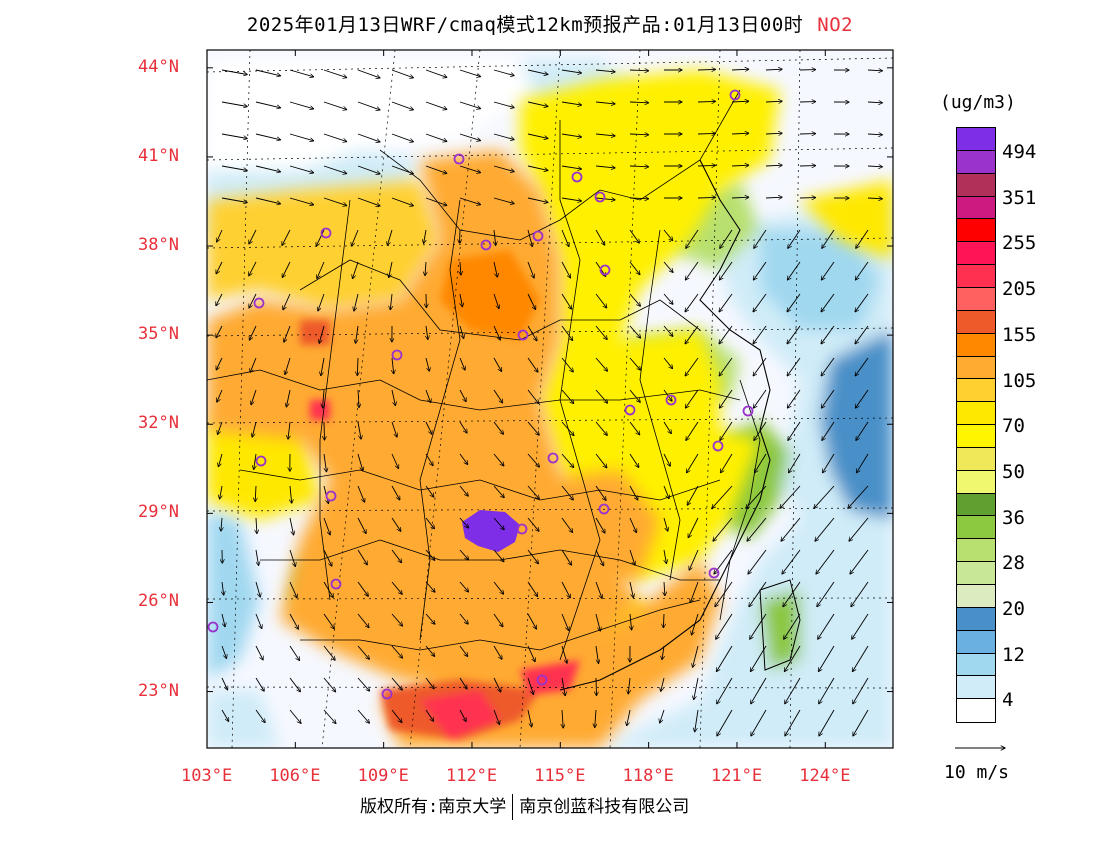 The width and height of the screenshot is (1100, 850). What do you see at coordinates (158, 423) in the screenshot?
I see `latitude-label: 32°N` at bounding box center [158, 423].